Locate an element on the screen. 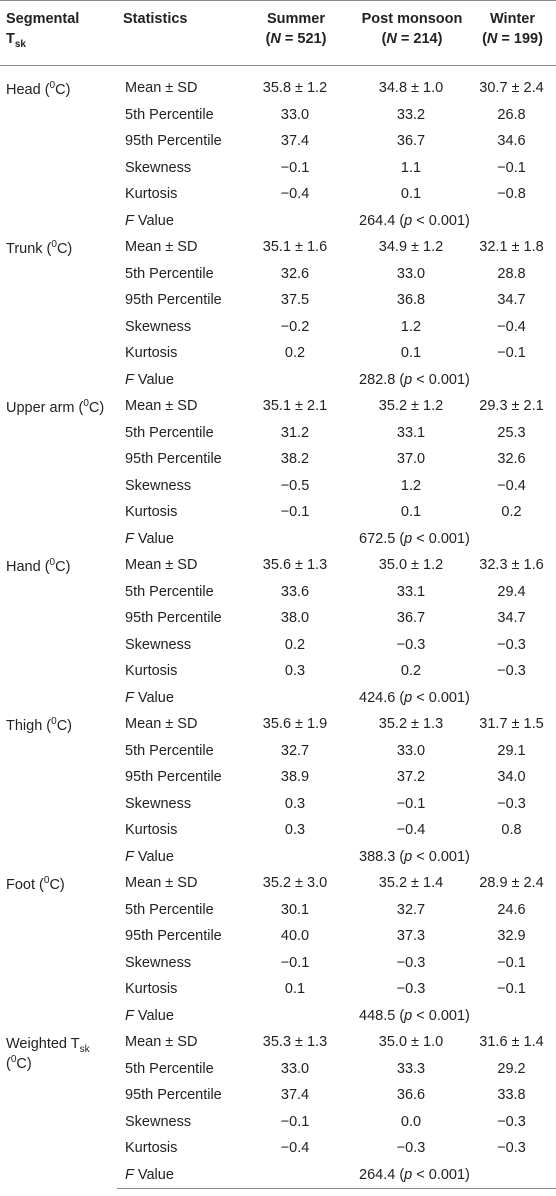  cell-text: 32.6 is located at coordinates (295, 273).